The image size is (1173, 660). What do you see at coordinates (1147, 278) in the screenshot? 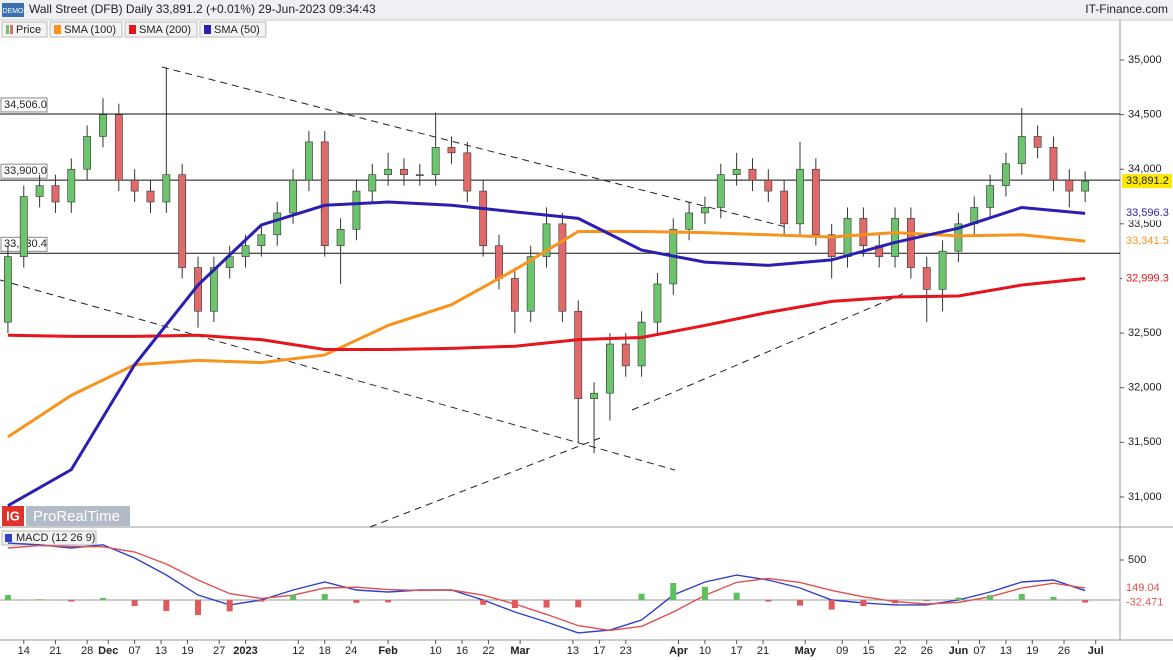
I see `end-label: 32,999.3` at bounding box center [1147, 278].